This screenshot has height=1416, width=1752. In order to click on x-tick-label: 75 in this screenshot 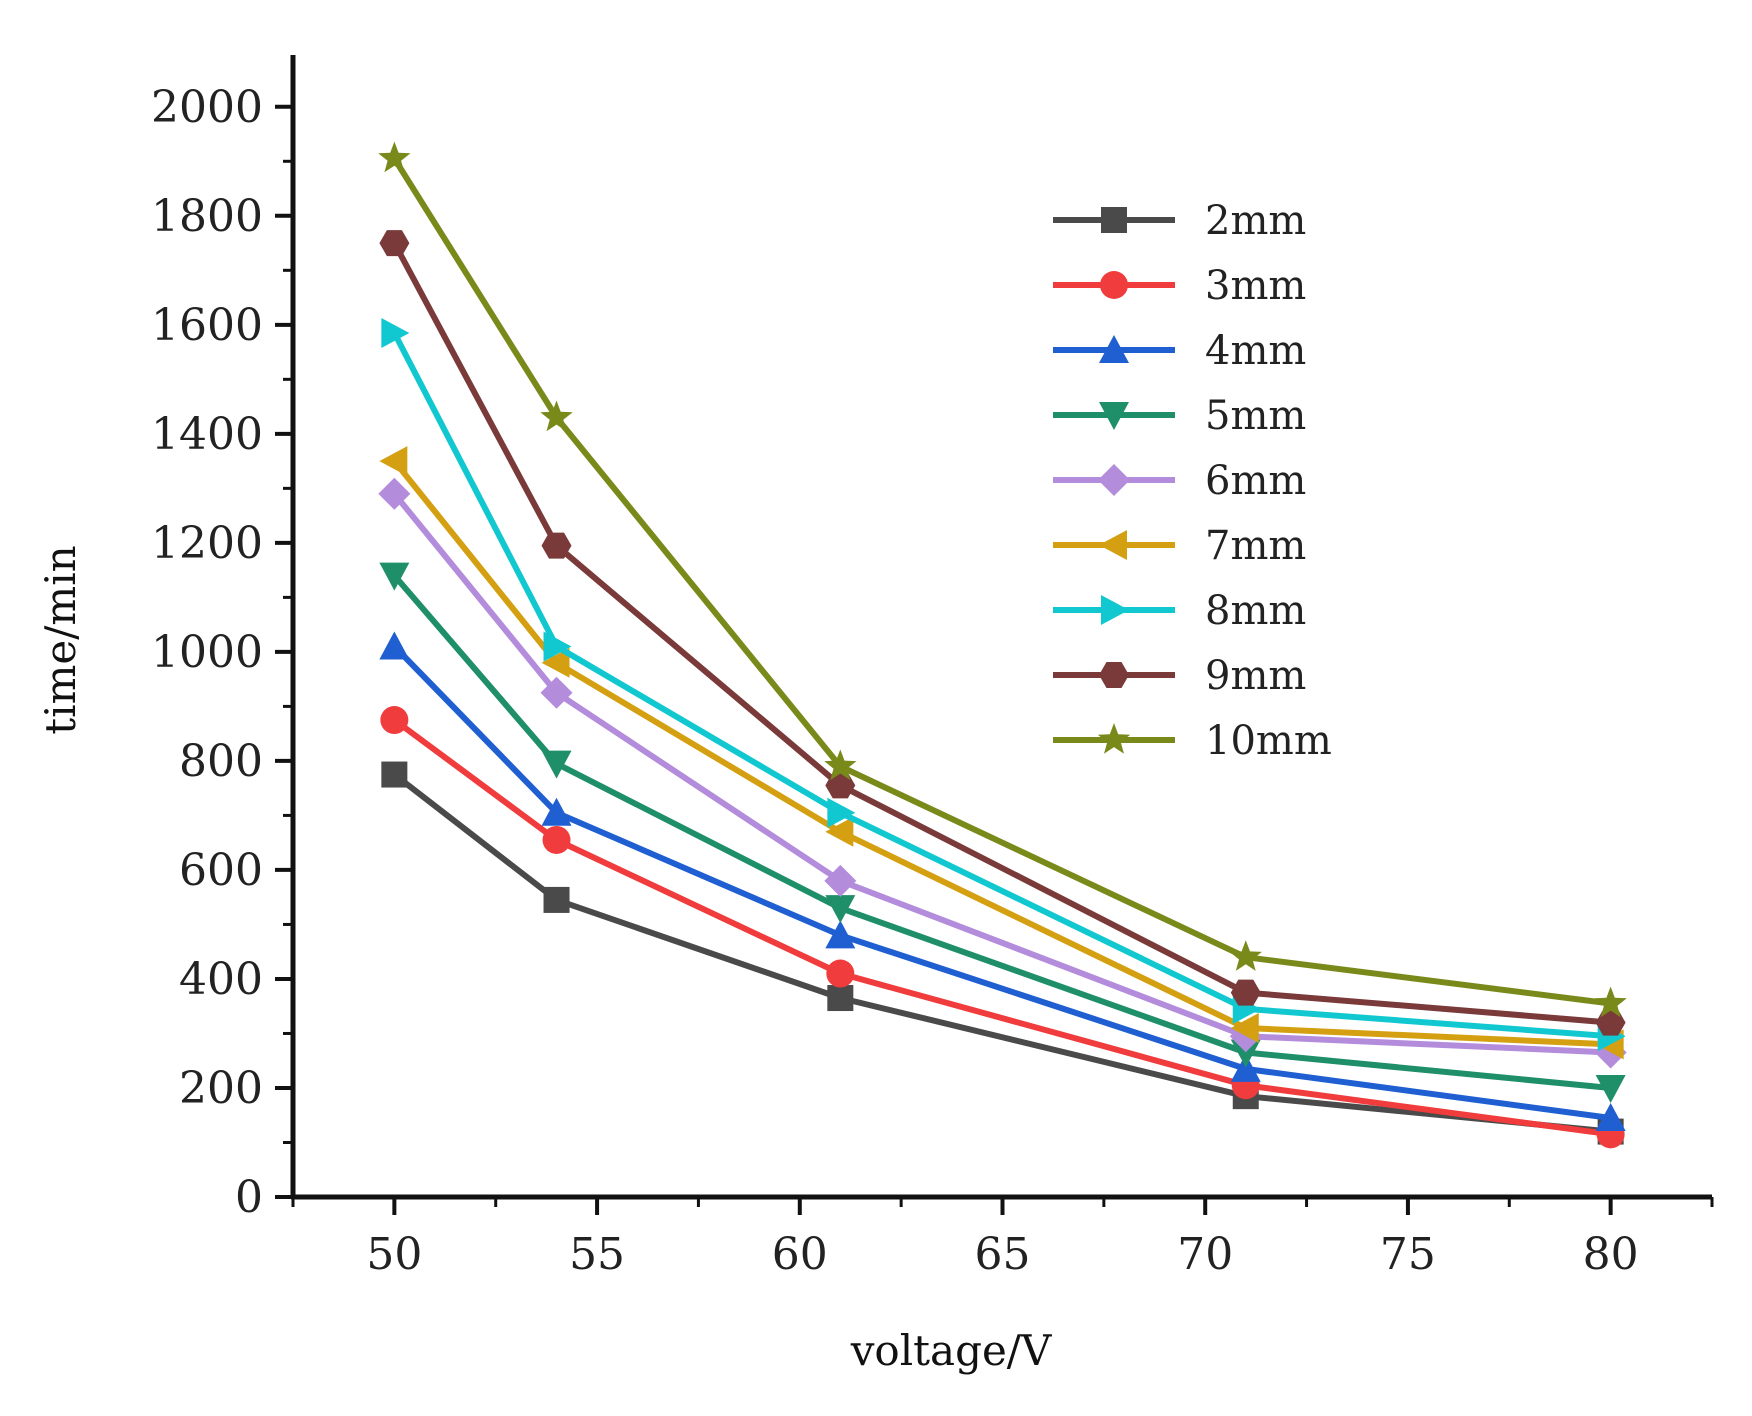, I will do `click(1408, 1254)`.